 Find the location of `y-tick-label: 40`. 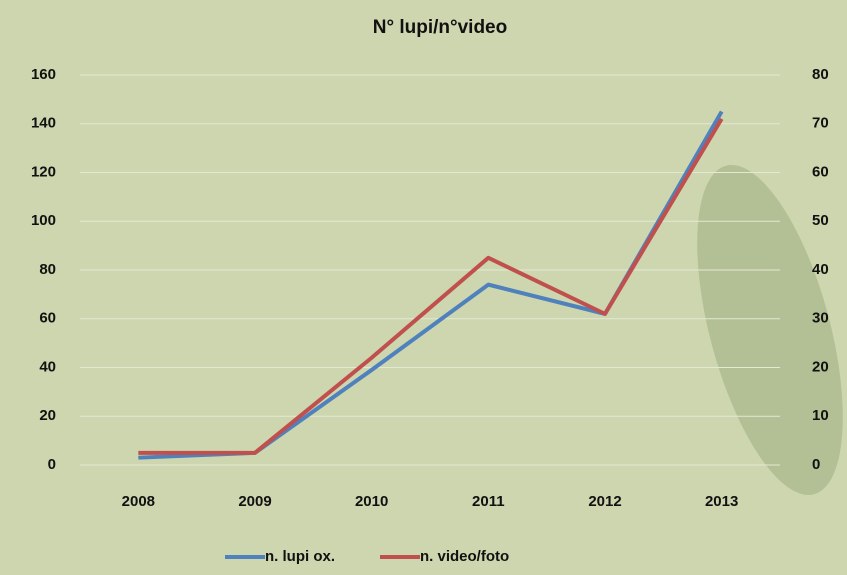

y-tick-label: 40 is located at coordinates (47, 366).